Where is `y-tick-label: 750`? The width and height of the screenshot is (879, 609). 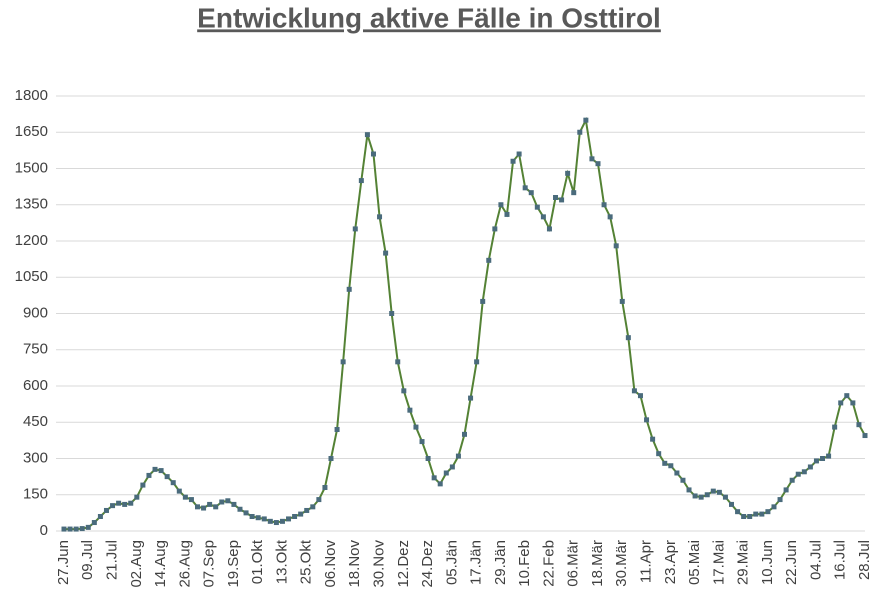 y-tick-label: 750 is located at coordinates (35, 349).